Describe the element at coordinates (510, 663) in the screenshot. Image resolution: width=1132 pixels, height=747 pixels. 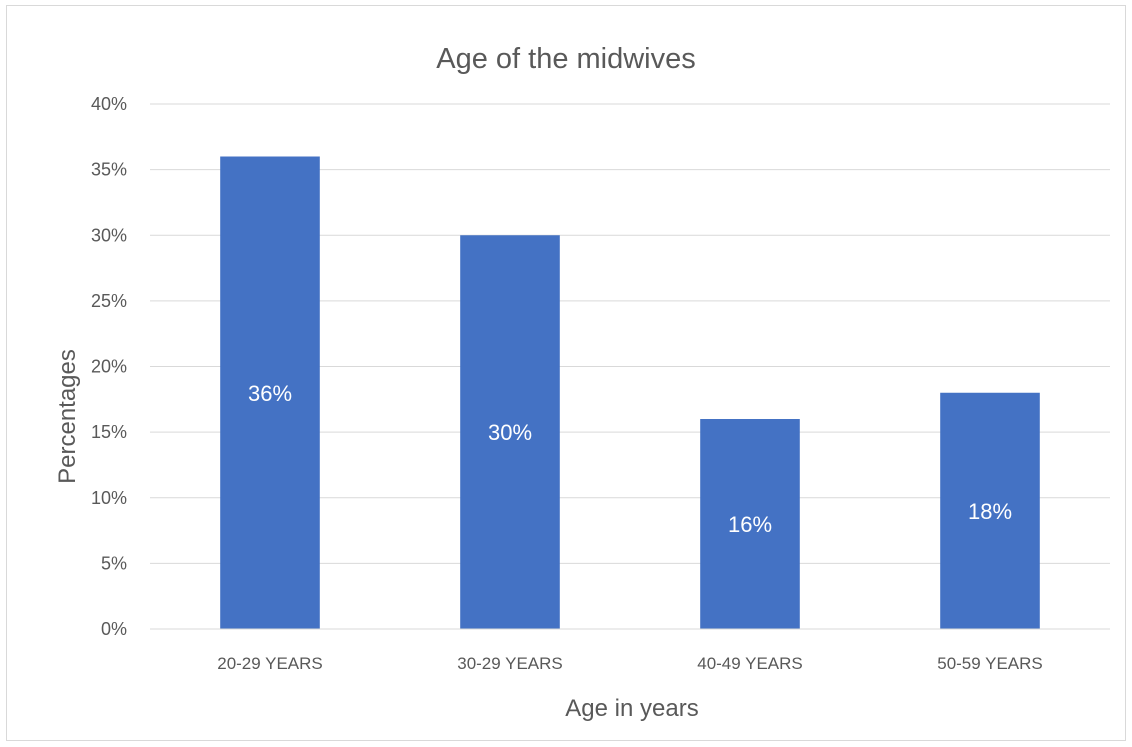
I see `x-category-label: 30-29 YEARS` at that location.